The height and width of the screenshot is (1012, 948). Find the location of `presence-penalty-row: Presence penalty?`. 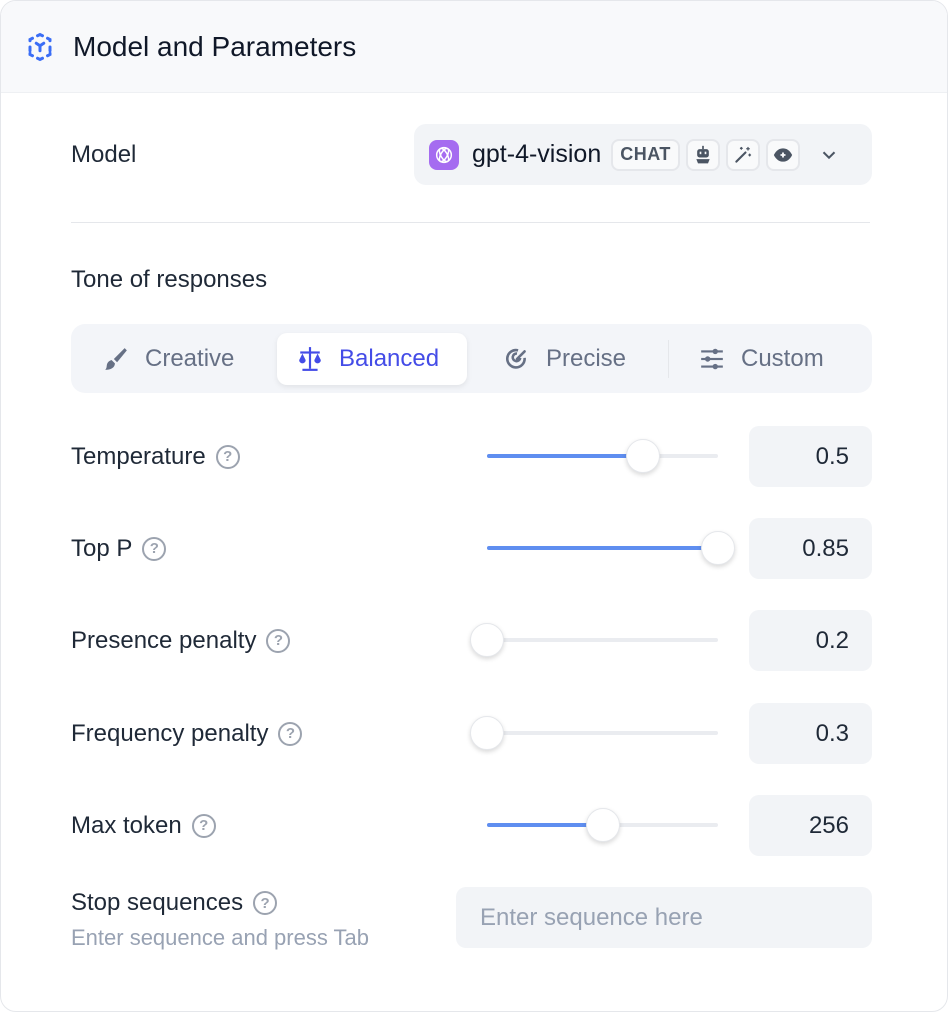

presence-penalty-row: Presence penalty? is located at coordinates (470, 640).